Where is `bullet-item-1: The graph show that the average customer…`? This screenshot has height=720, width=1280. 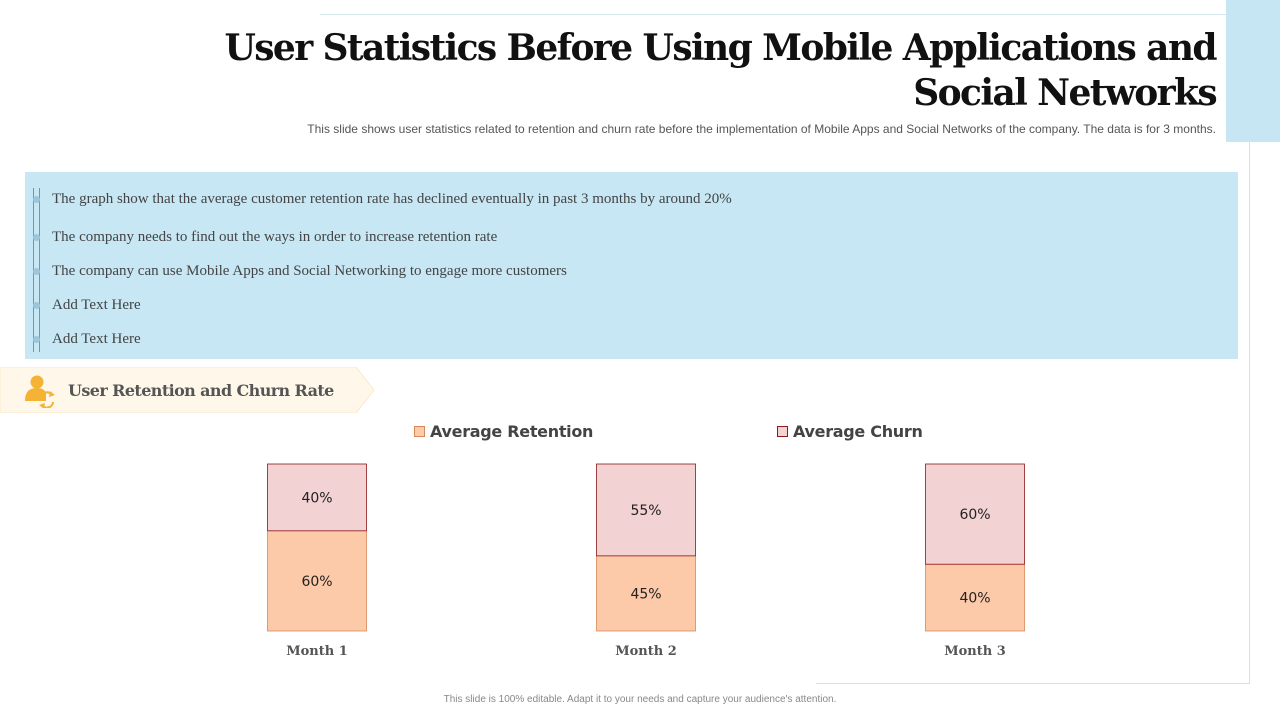 bullet-item-1: The graph show that the average customer… is located at coordinates (392, 199).